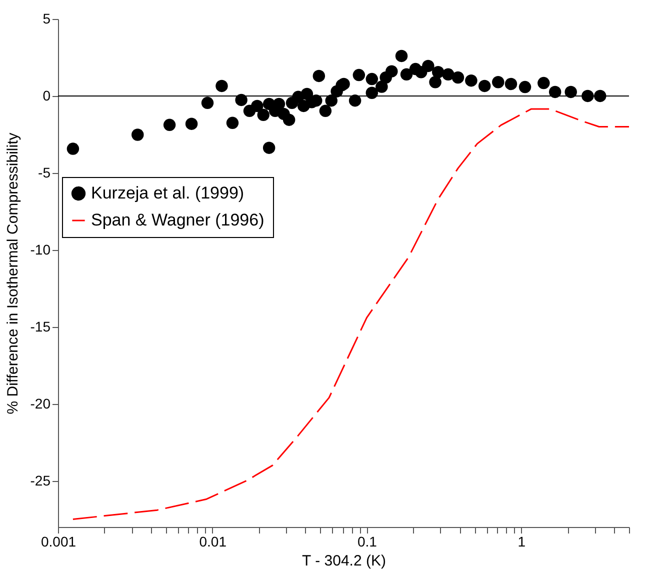 This screenshot has width=655, height=585. What do you see at coordinates (40, 403) in the screenshot?
I see `y-tick-label: -20` at bounding box center [40, 403].